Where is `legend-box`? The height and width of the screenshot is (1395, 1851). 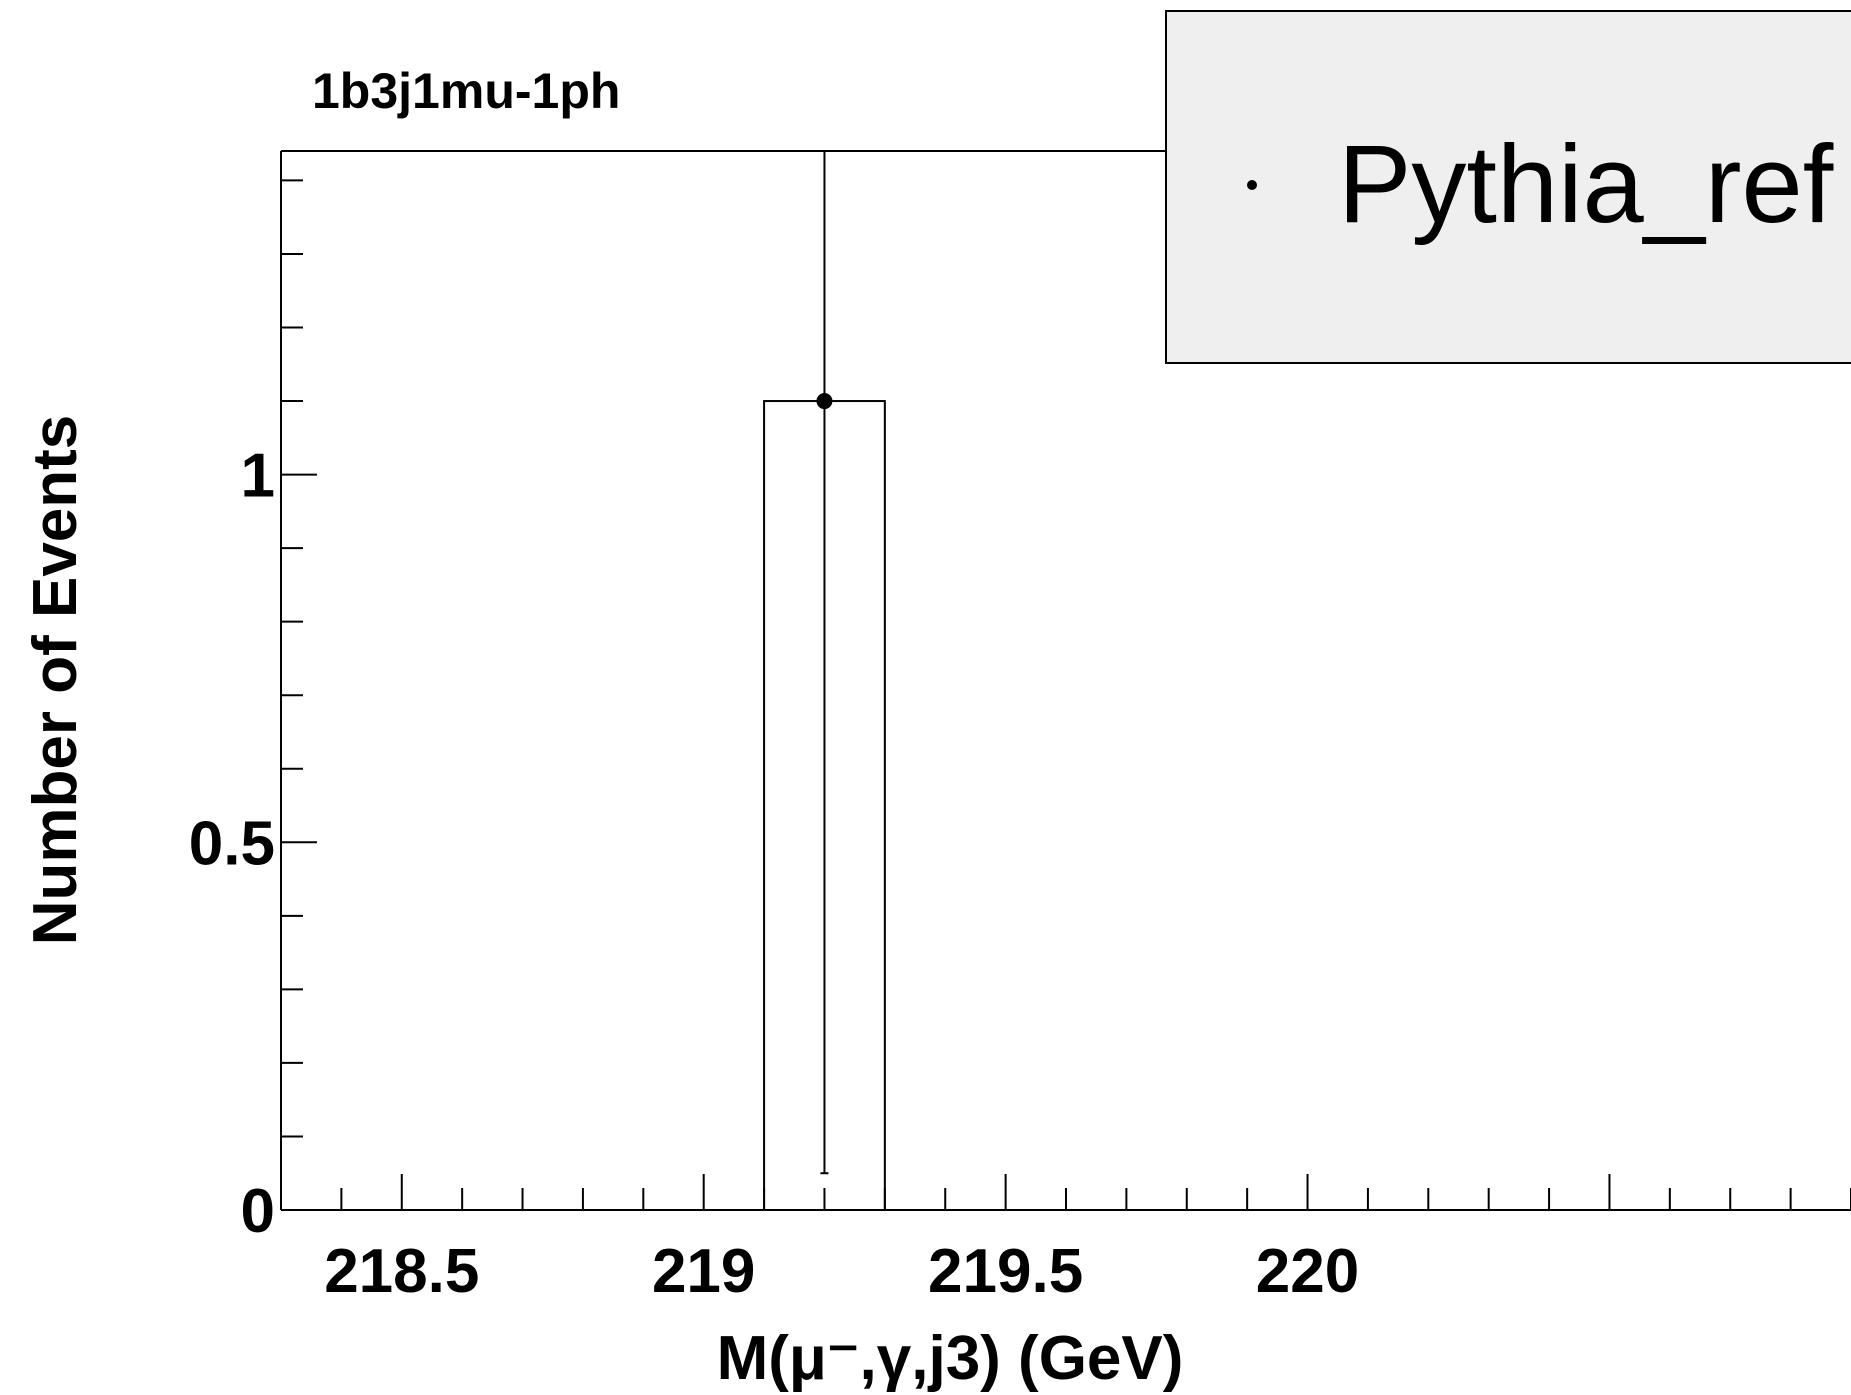
legend-box is located at coordinates (1508, 187).